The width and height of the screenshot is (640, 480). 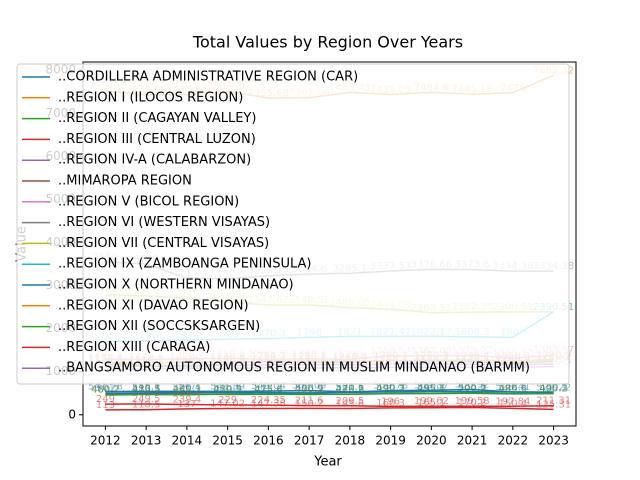 I want to click on data-label: 508.9, so click(x=309, y=388).